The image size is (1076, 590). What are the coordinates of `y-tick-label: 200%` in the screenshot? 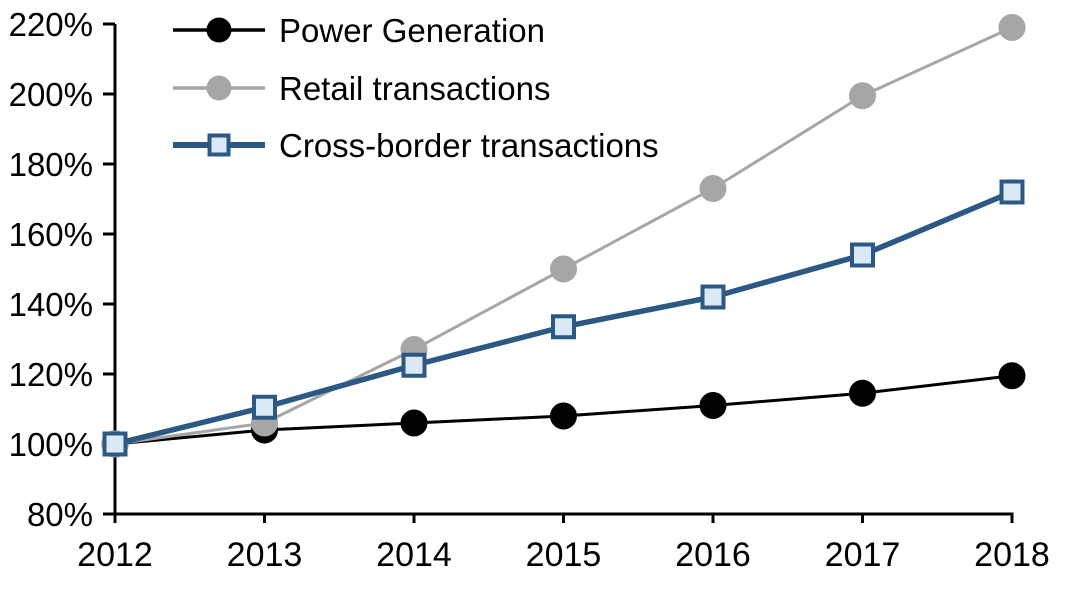 It's located at (51, 94).